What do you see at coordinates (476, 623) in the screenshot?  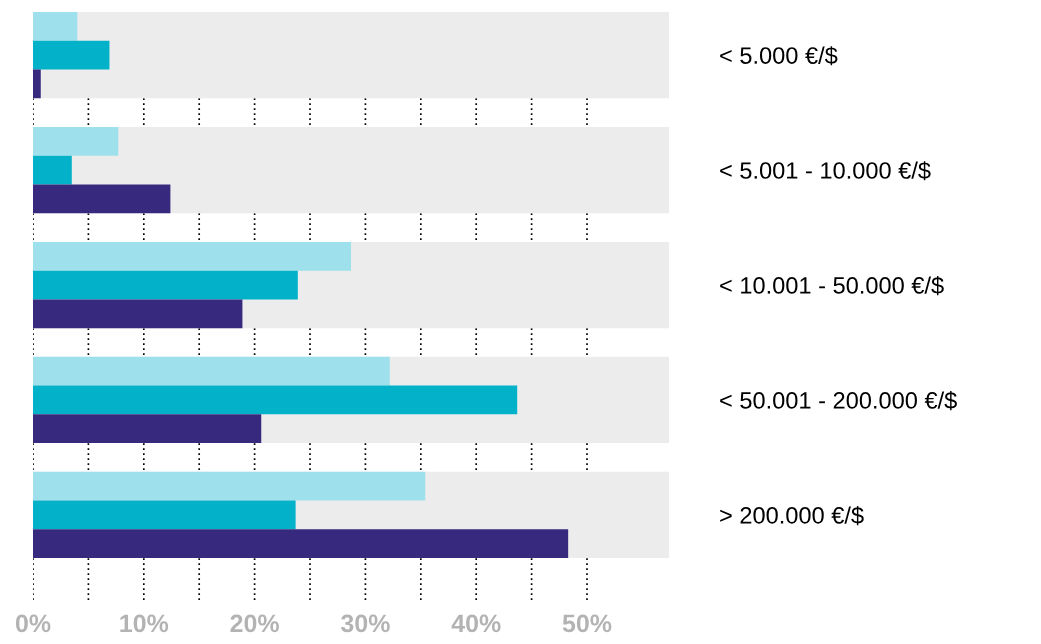 I see `x-tick-label: 40%` at bounding box center [476, 623].